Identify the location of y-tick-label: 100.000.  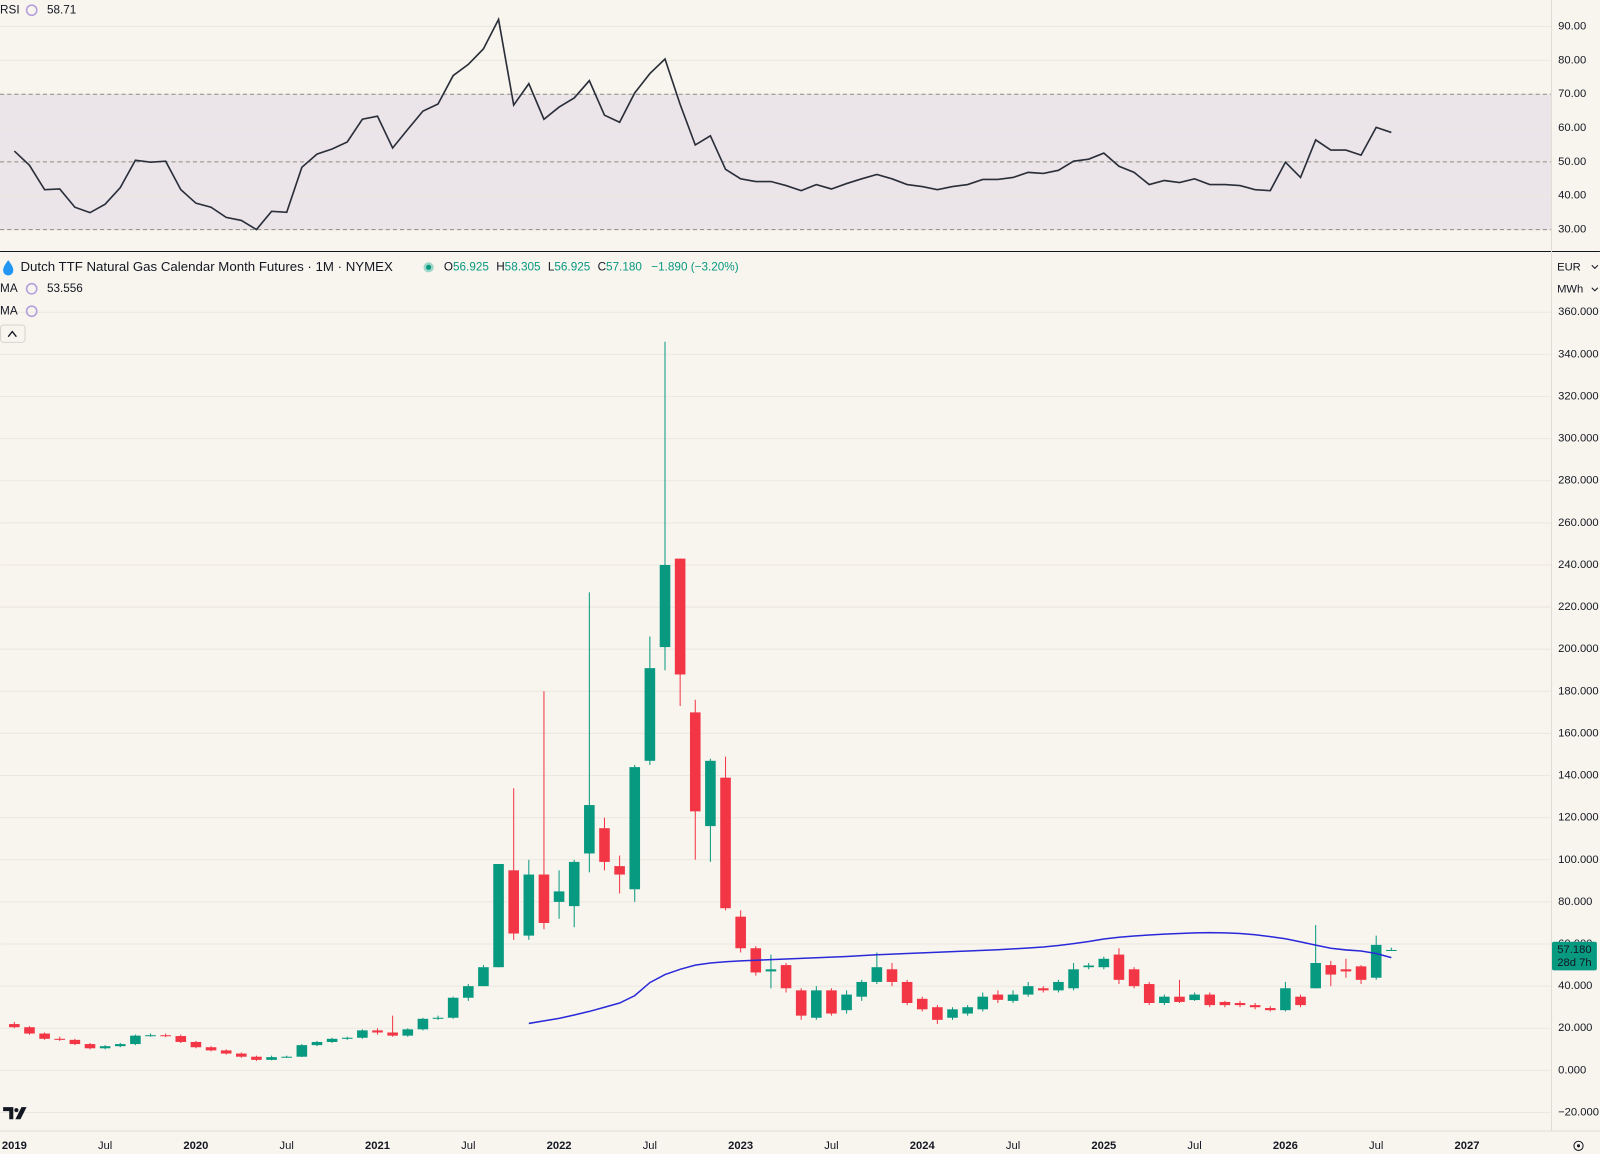
(1578, 860).